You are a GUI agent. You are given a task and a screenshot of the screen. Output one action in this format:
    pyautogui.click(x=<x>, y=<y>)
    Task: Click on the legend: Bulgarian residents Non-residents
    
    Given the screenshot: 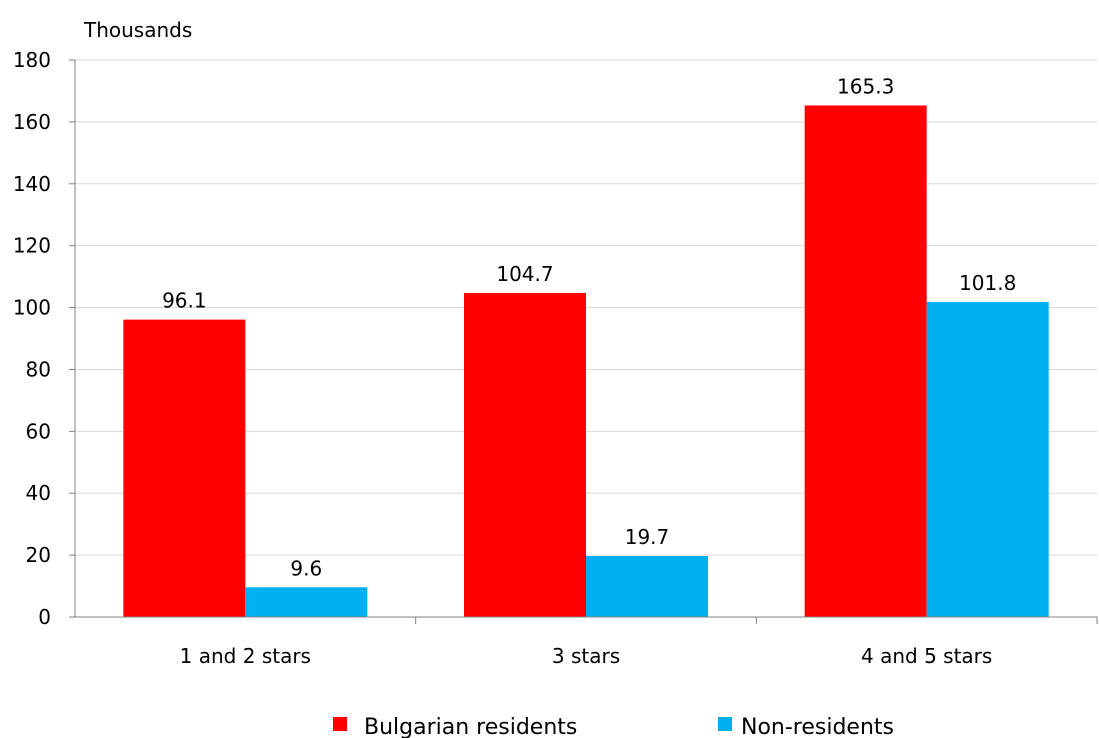 What is the action you would take?
    pyautogui.click(x=613, y=726)
    